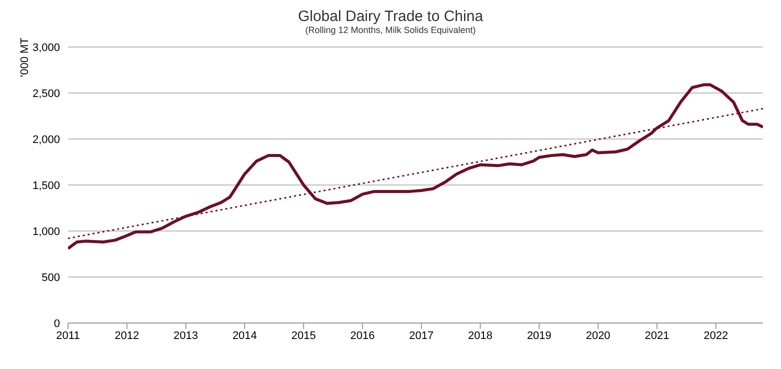  Describe the element at coordinates (46, 94) in the screenshot. I see `y-tick-label: 2,500` at that location.